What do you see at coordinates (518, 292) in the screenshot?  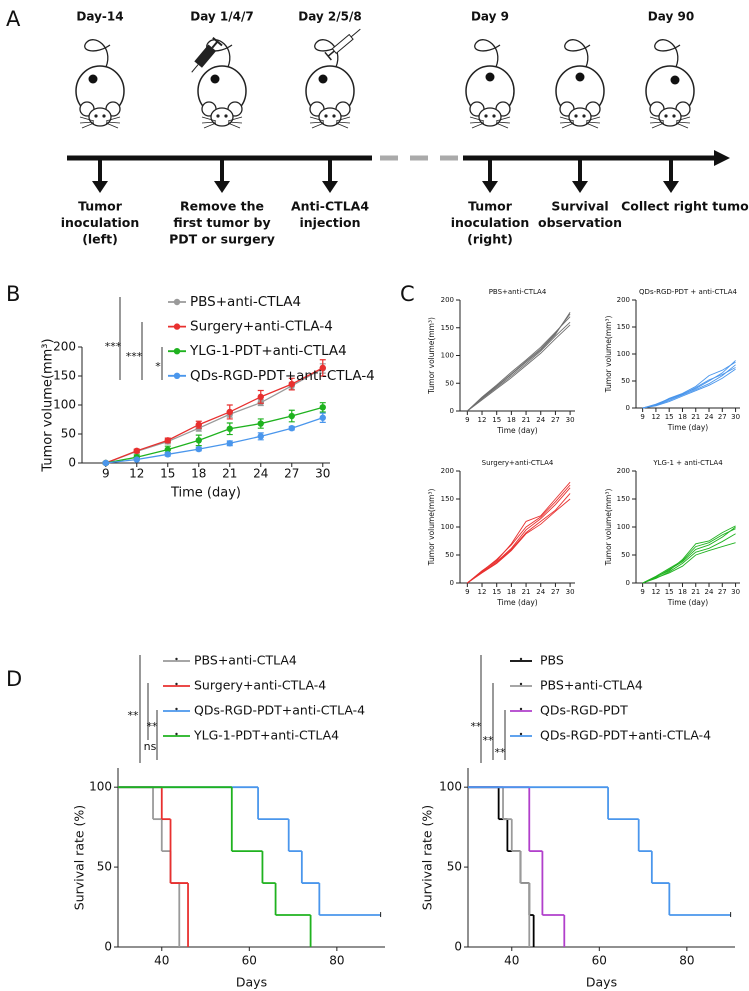 I see `chart-title: PBS+anti-CTLA4` at bounding box center [518, 292].